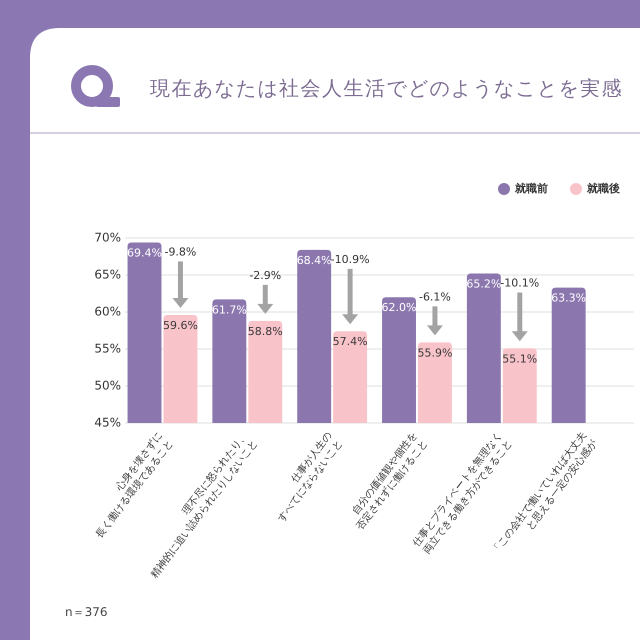  What do you see at coordinates (144, 253) in the screenshot?
I see `data-label: 69.4%` at bounding box center [144, 253].